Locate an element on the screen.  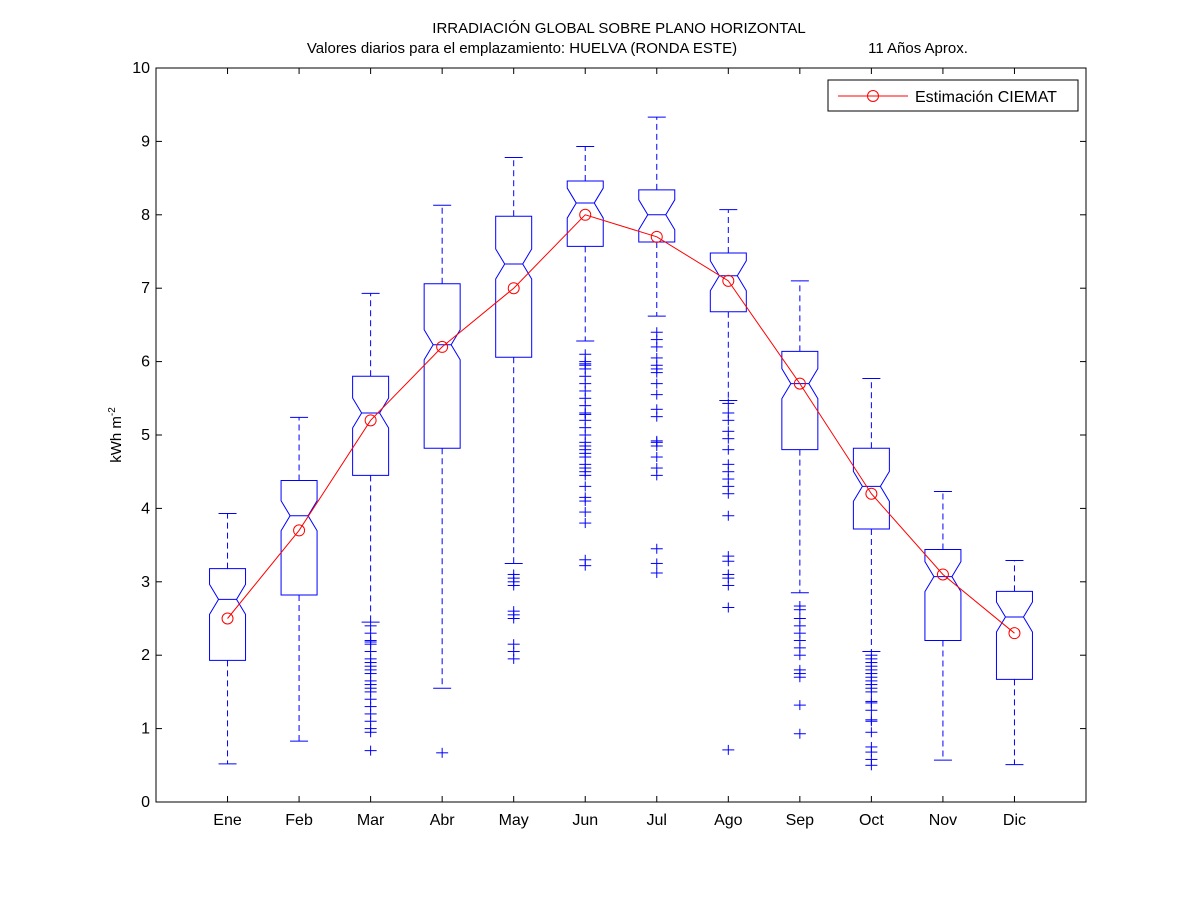
y-axis-label: kWh m-2 is located at coordinates (116, 435).